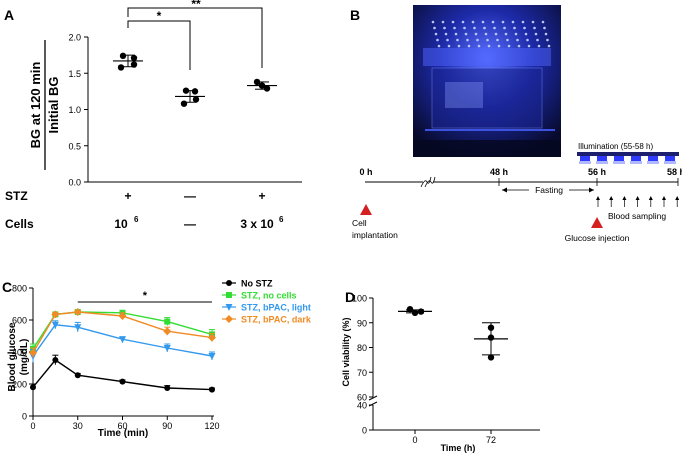 This screenshot has height=457, width=682. What do you see at coordinates (458, 448) in the screenshot?
I see `panel-d-xlabel: Time (h)` at bounding box center [458, 448].